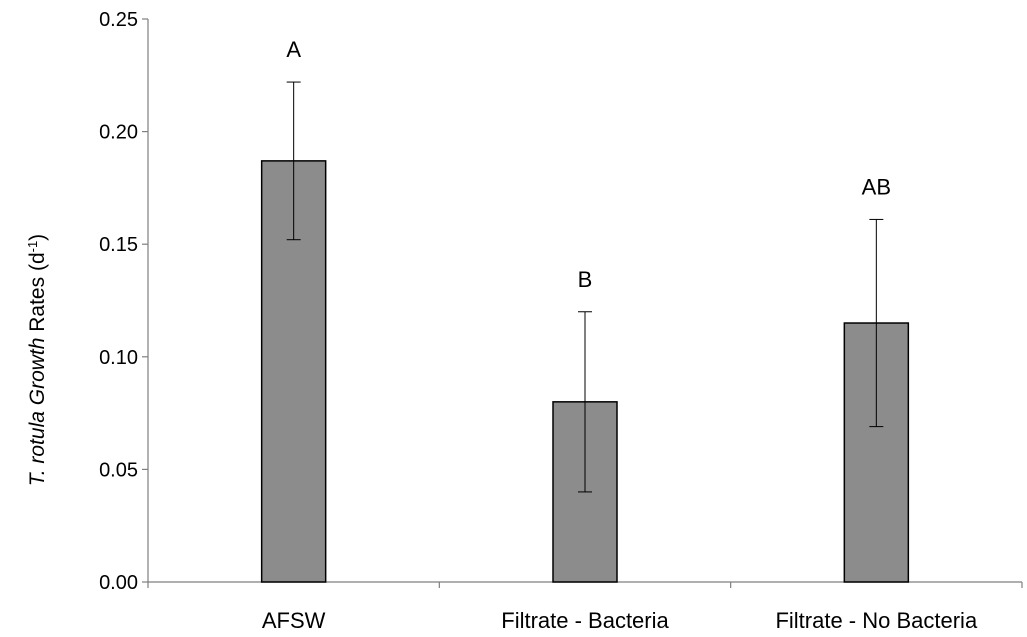 Image resolution: width=1027 pixels, height=637 pixels. What do you see at coordinates (585, 279) in the screenshot?
I see `significance-label: B` at bounding box center [585, 279].